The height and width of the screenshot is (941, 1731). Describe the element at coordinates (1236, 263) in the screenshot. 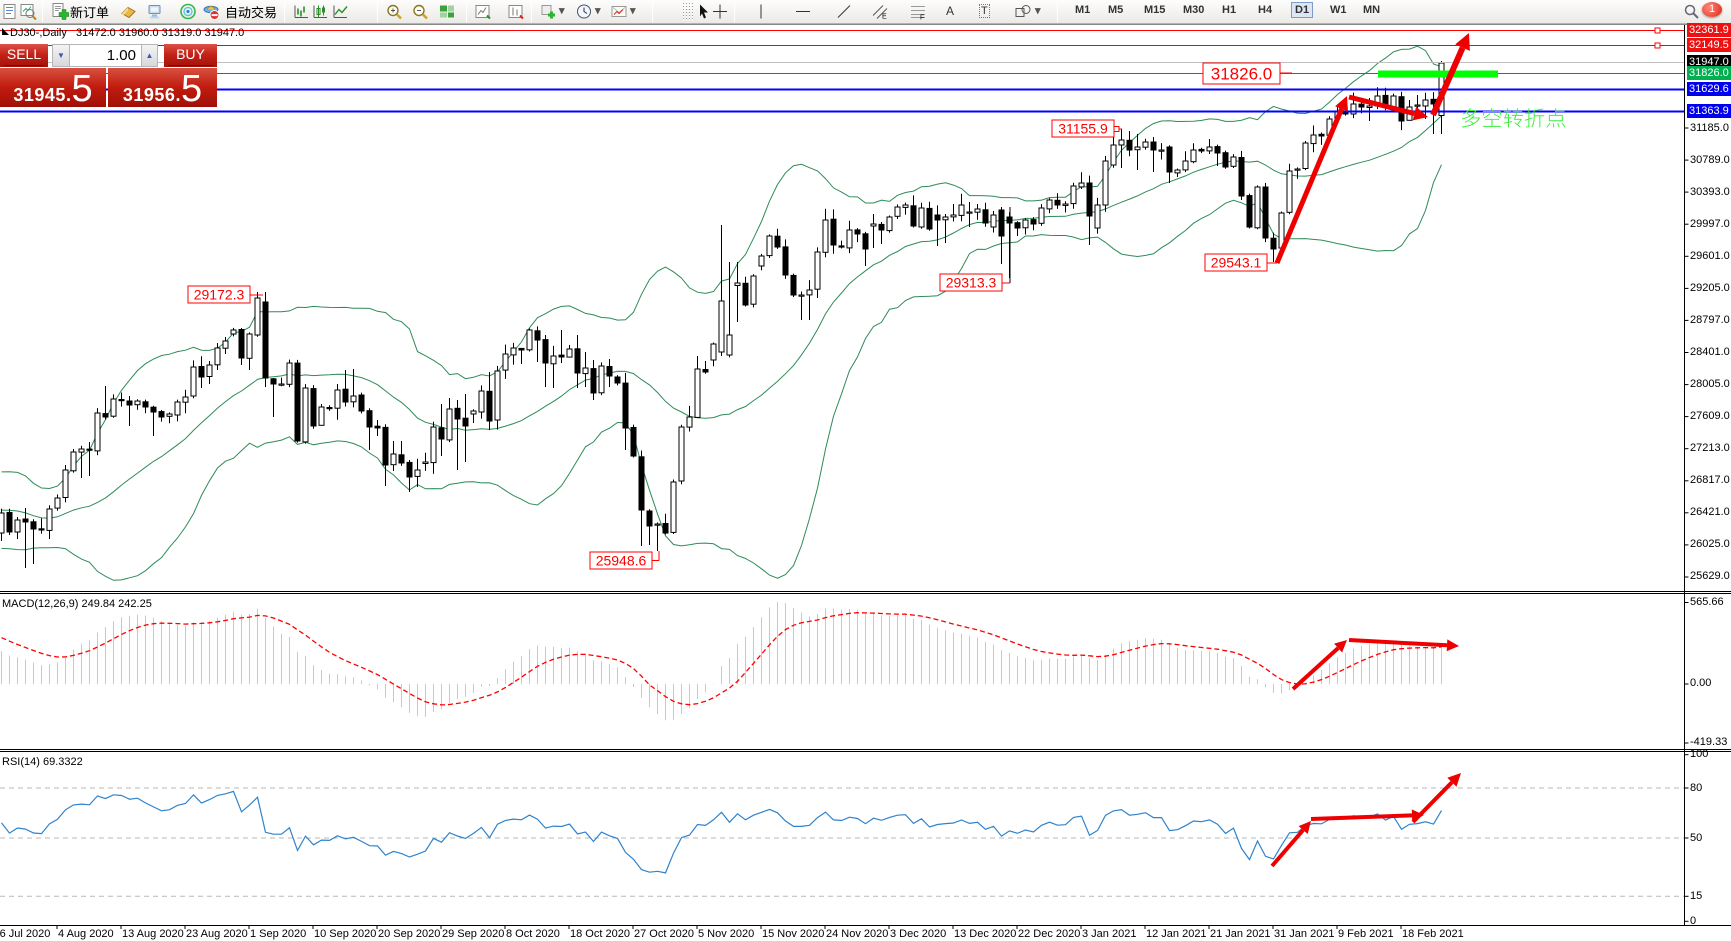

I see `svg-text: 29543.1` at that location.